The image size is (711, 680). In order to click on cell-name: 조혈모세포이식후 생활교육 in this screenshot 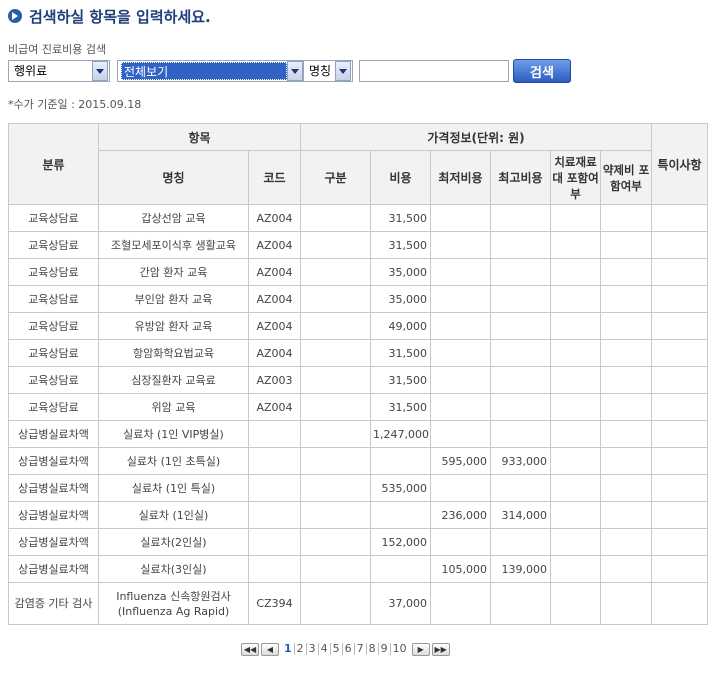, I will do `click(173, 245)`.